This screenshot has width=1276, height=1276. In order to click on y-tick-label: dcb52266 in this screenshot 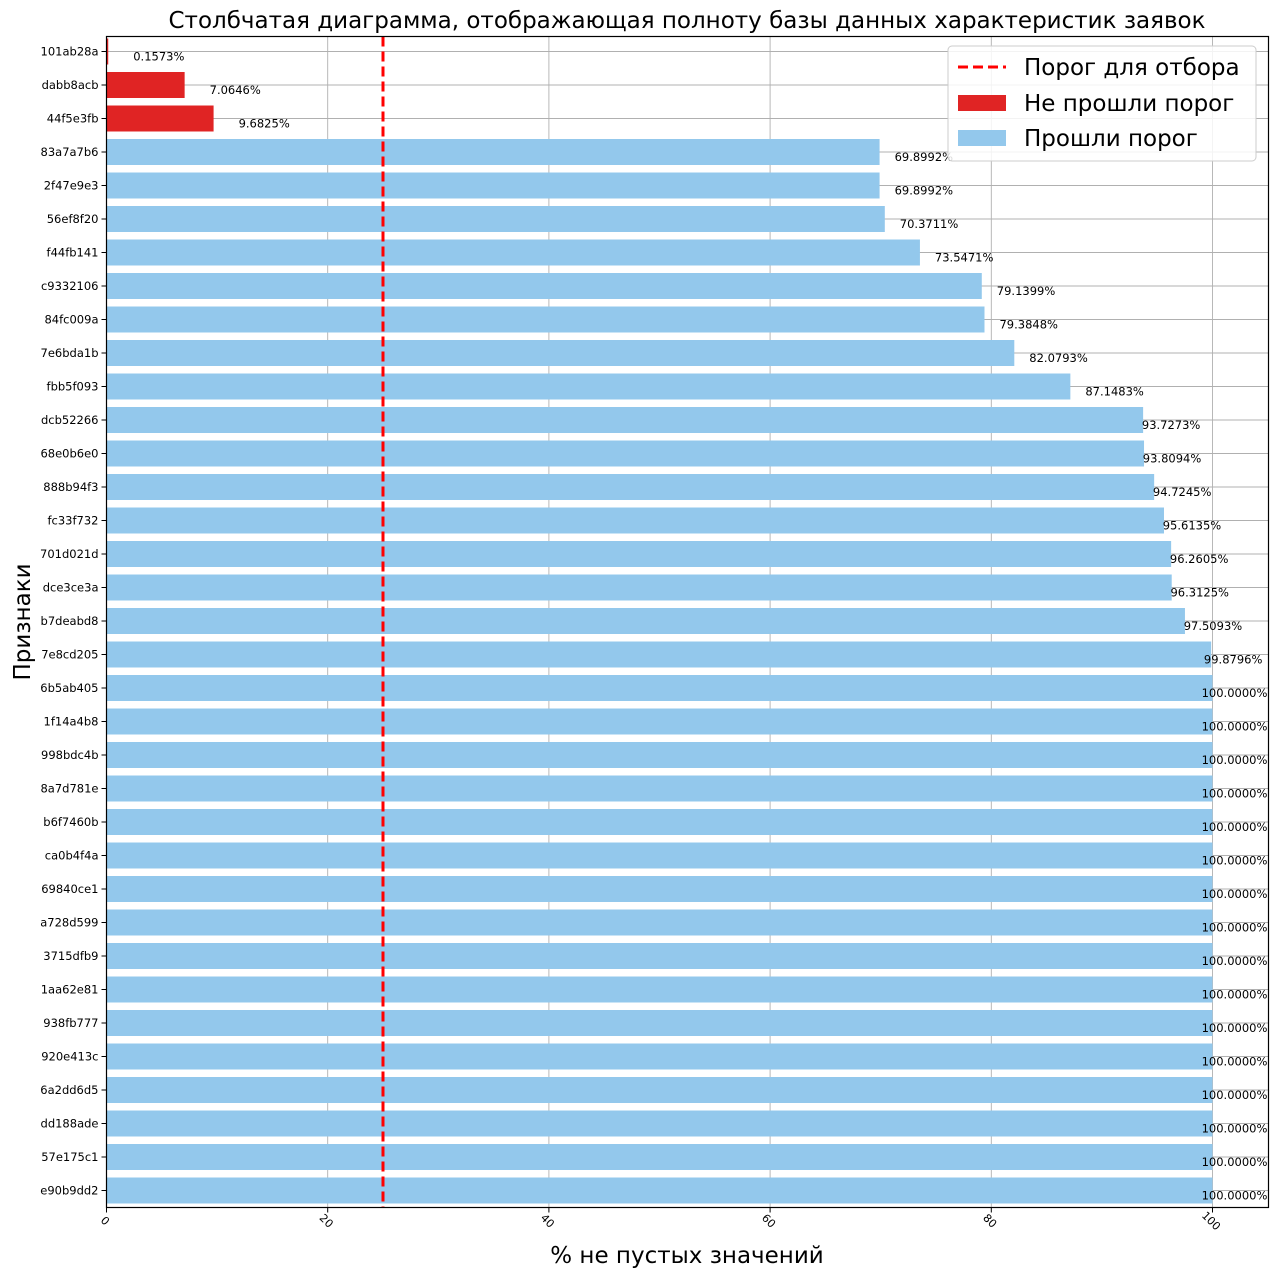, I will do `click(70, 420)`.